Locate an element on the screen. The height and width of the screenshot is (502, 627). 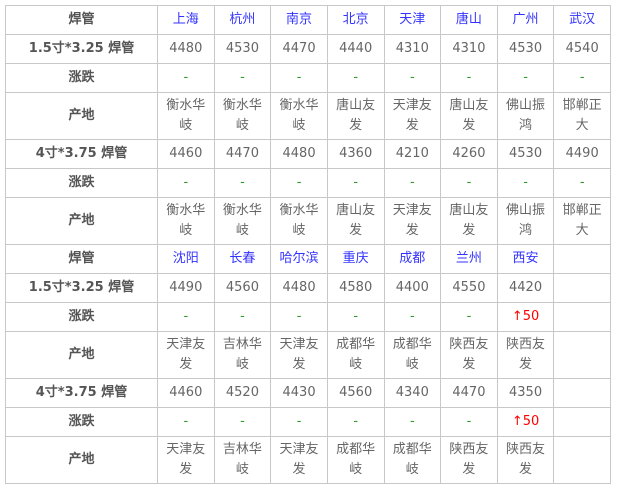
city-header: 上海 is located at coordinates (186, 20).